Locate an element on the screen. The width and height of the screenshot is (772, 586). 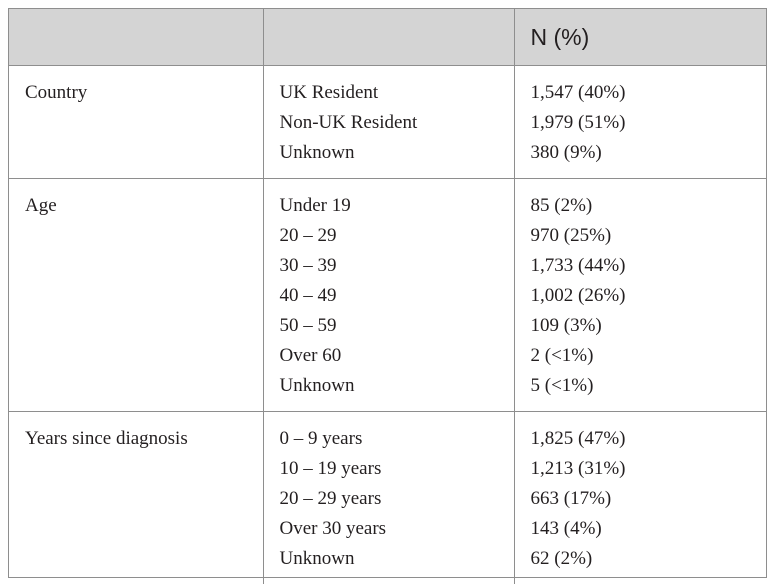
section-label: Country is located at coordinates (56, 92).